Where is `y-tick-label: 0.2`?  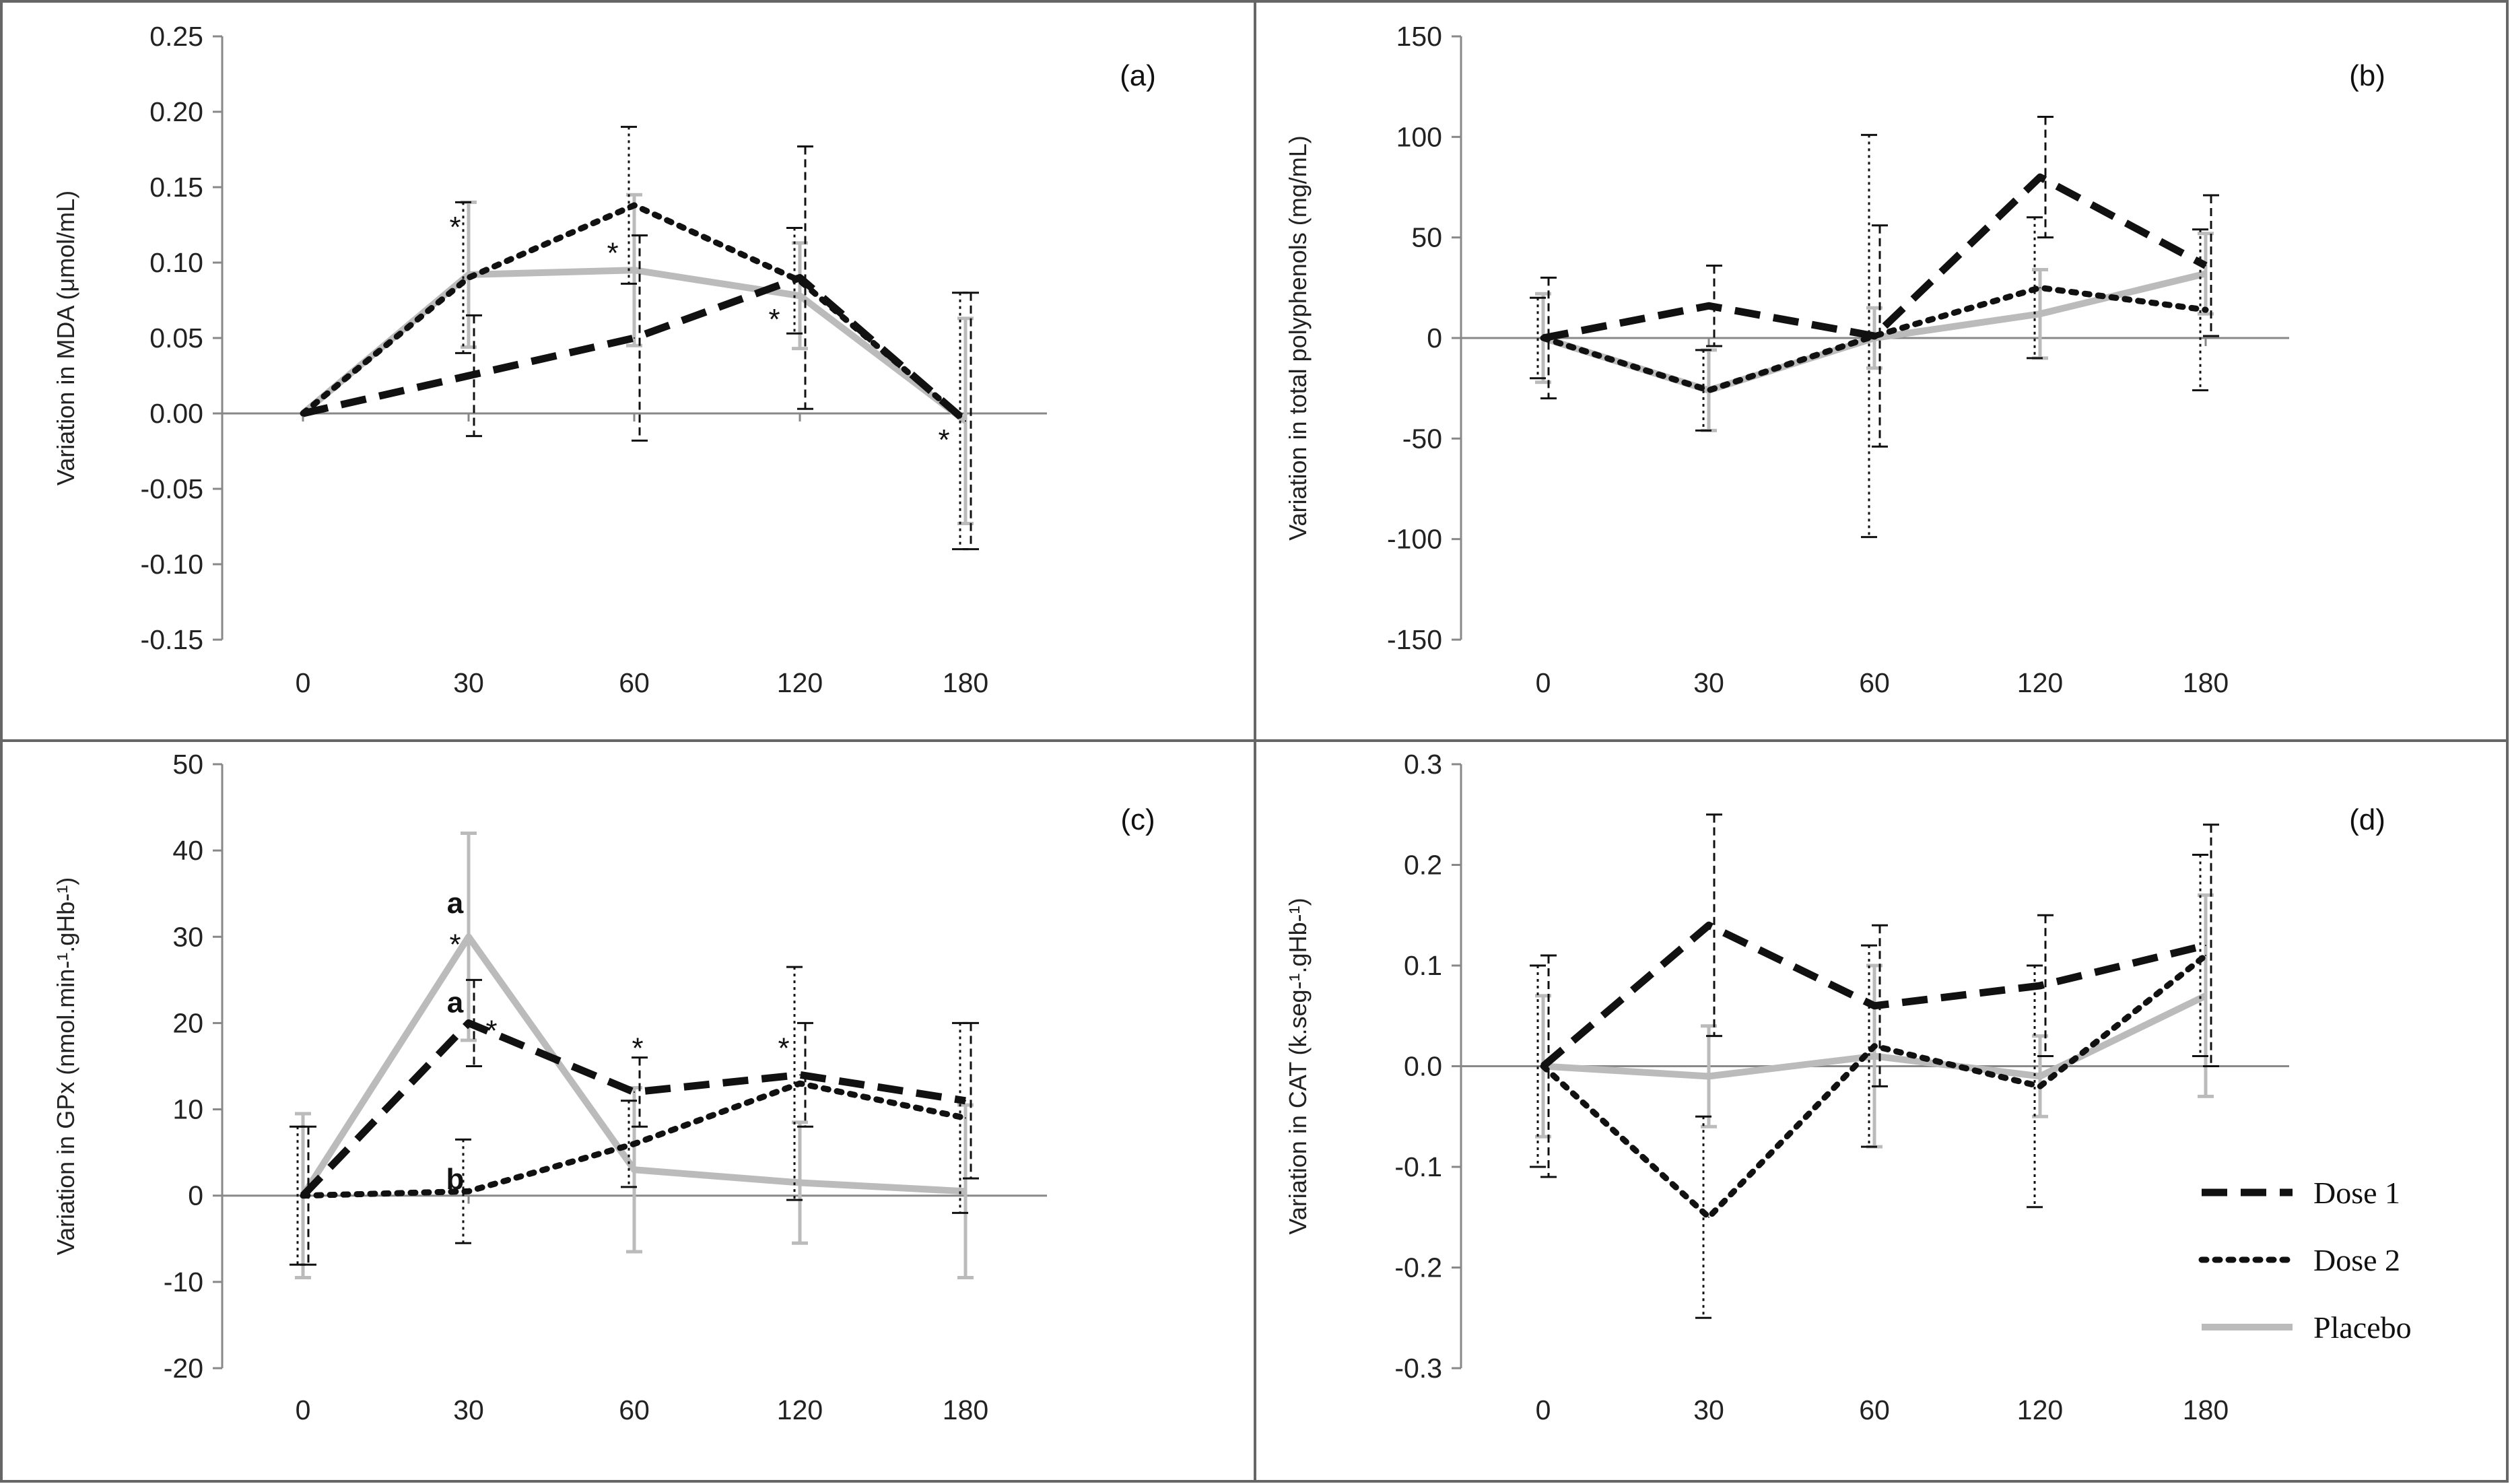 y-tick-label: 0.2 is located at coordinates (1423, 865).